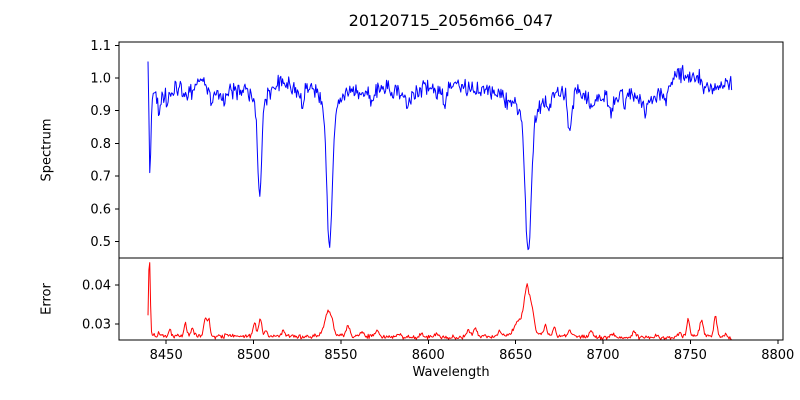 The image size is (800, 400). Describe the element at coordinates (439, 301) in the screenshot. I see `error-line` at that location.